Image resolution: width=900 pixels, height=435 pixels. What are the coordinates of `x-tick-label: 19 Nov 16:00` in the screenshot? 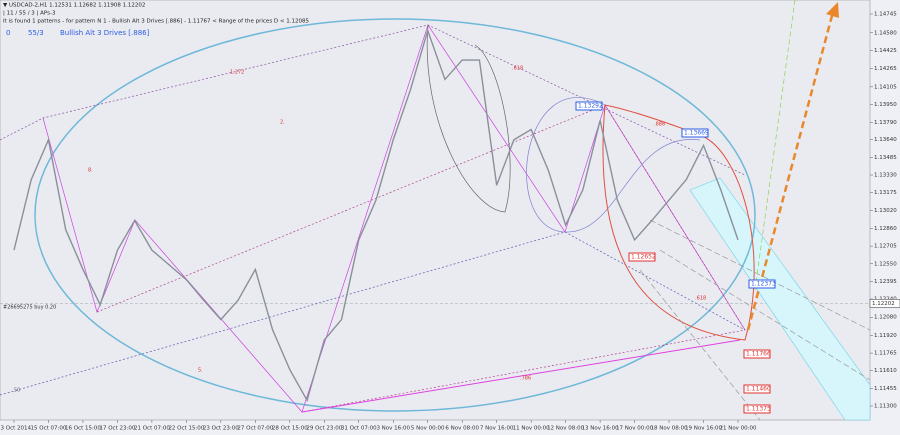 It's located at (704, 429).